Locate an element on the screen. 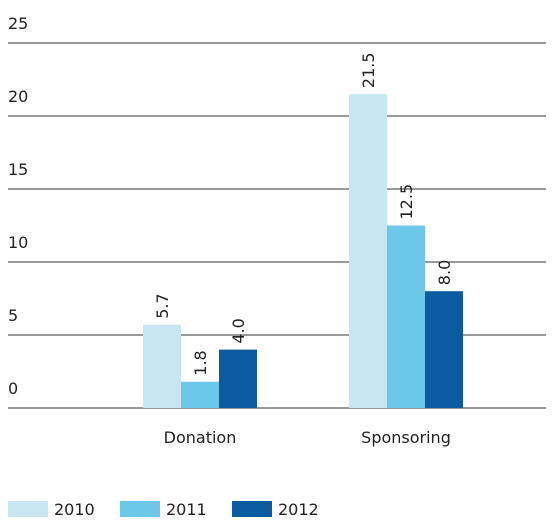 The image size is (554, 524). legend-label: 2011 is located at coordinates (186, 509).